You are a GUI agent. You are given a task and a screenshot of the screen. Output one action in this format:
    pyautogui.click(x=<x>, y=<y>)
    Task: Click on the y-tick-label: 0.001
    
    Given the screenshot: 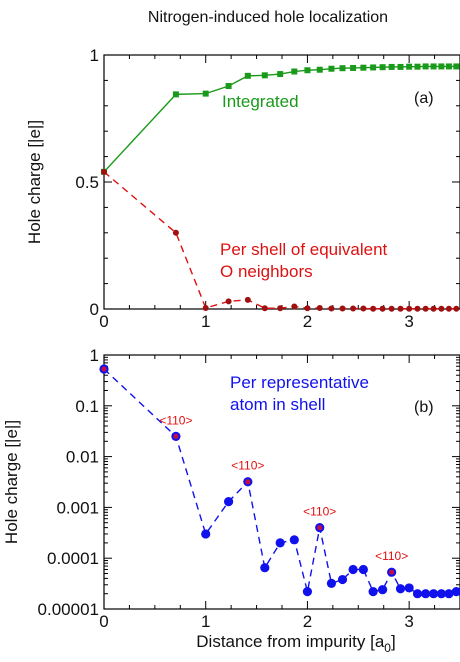 What is the action you would take?
    pyautogui.click(x=77, y=507)
    